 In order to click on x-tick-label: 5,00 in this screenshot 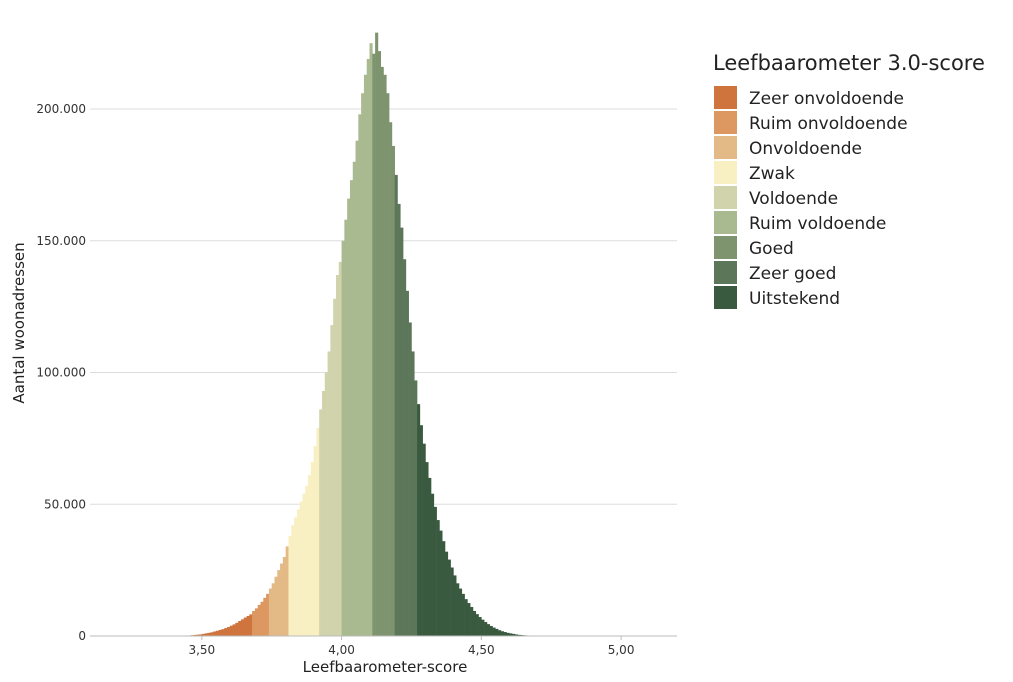, I will do `click(621, 650)`.